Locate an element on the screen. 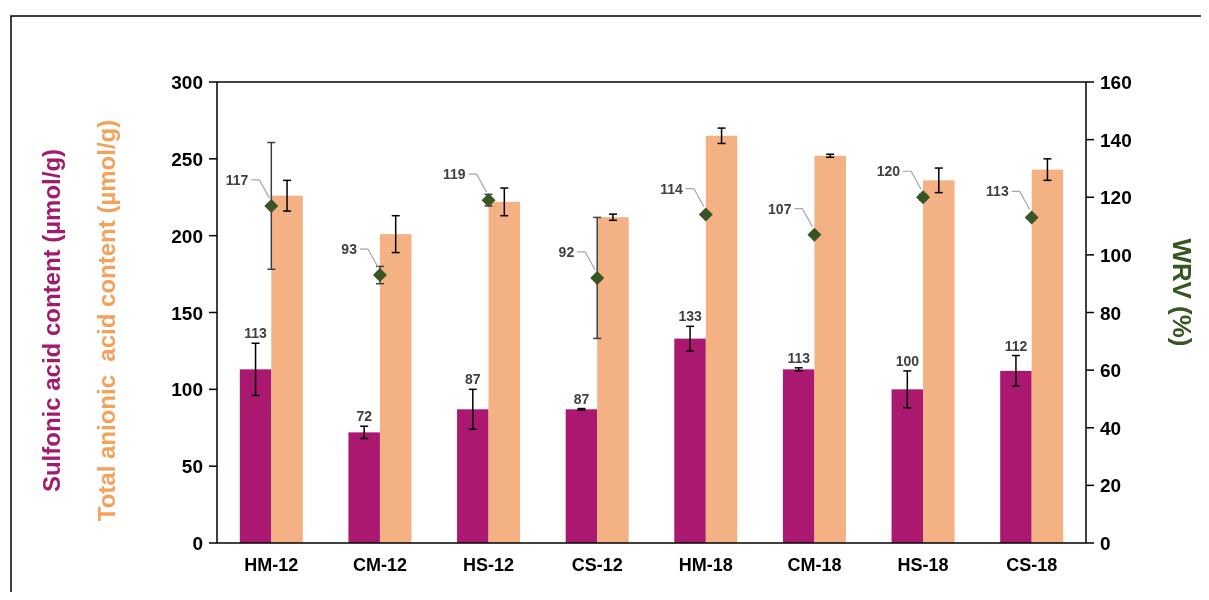 The image size is (1209, 600). y-axis-title: Sulfonic acid content (µmol/g) is located at coordinates (51, 320).